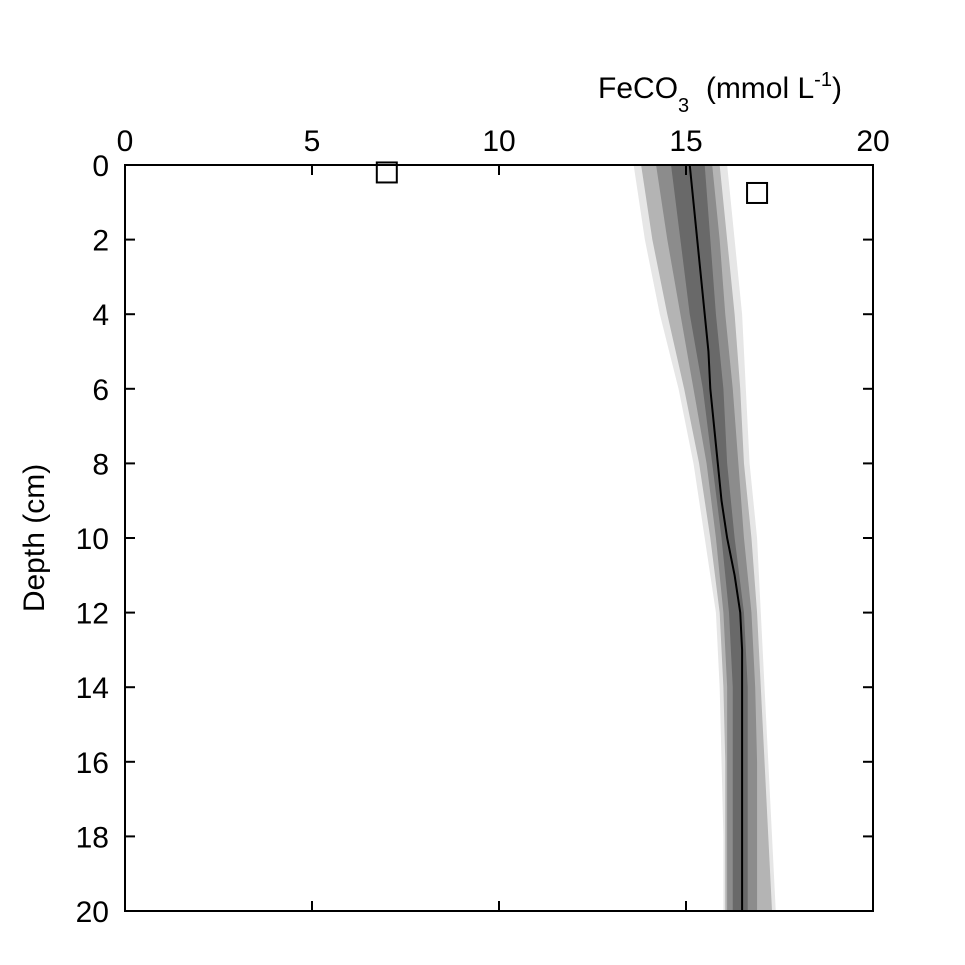  I want to click on x-tick-label-0: 0, so click(125, 141).